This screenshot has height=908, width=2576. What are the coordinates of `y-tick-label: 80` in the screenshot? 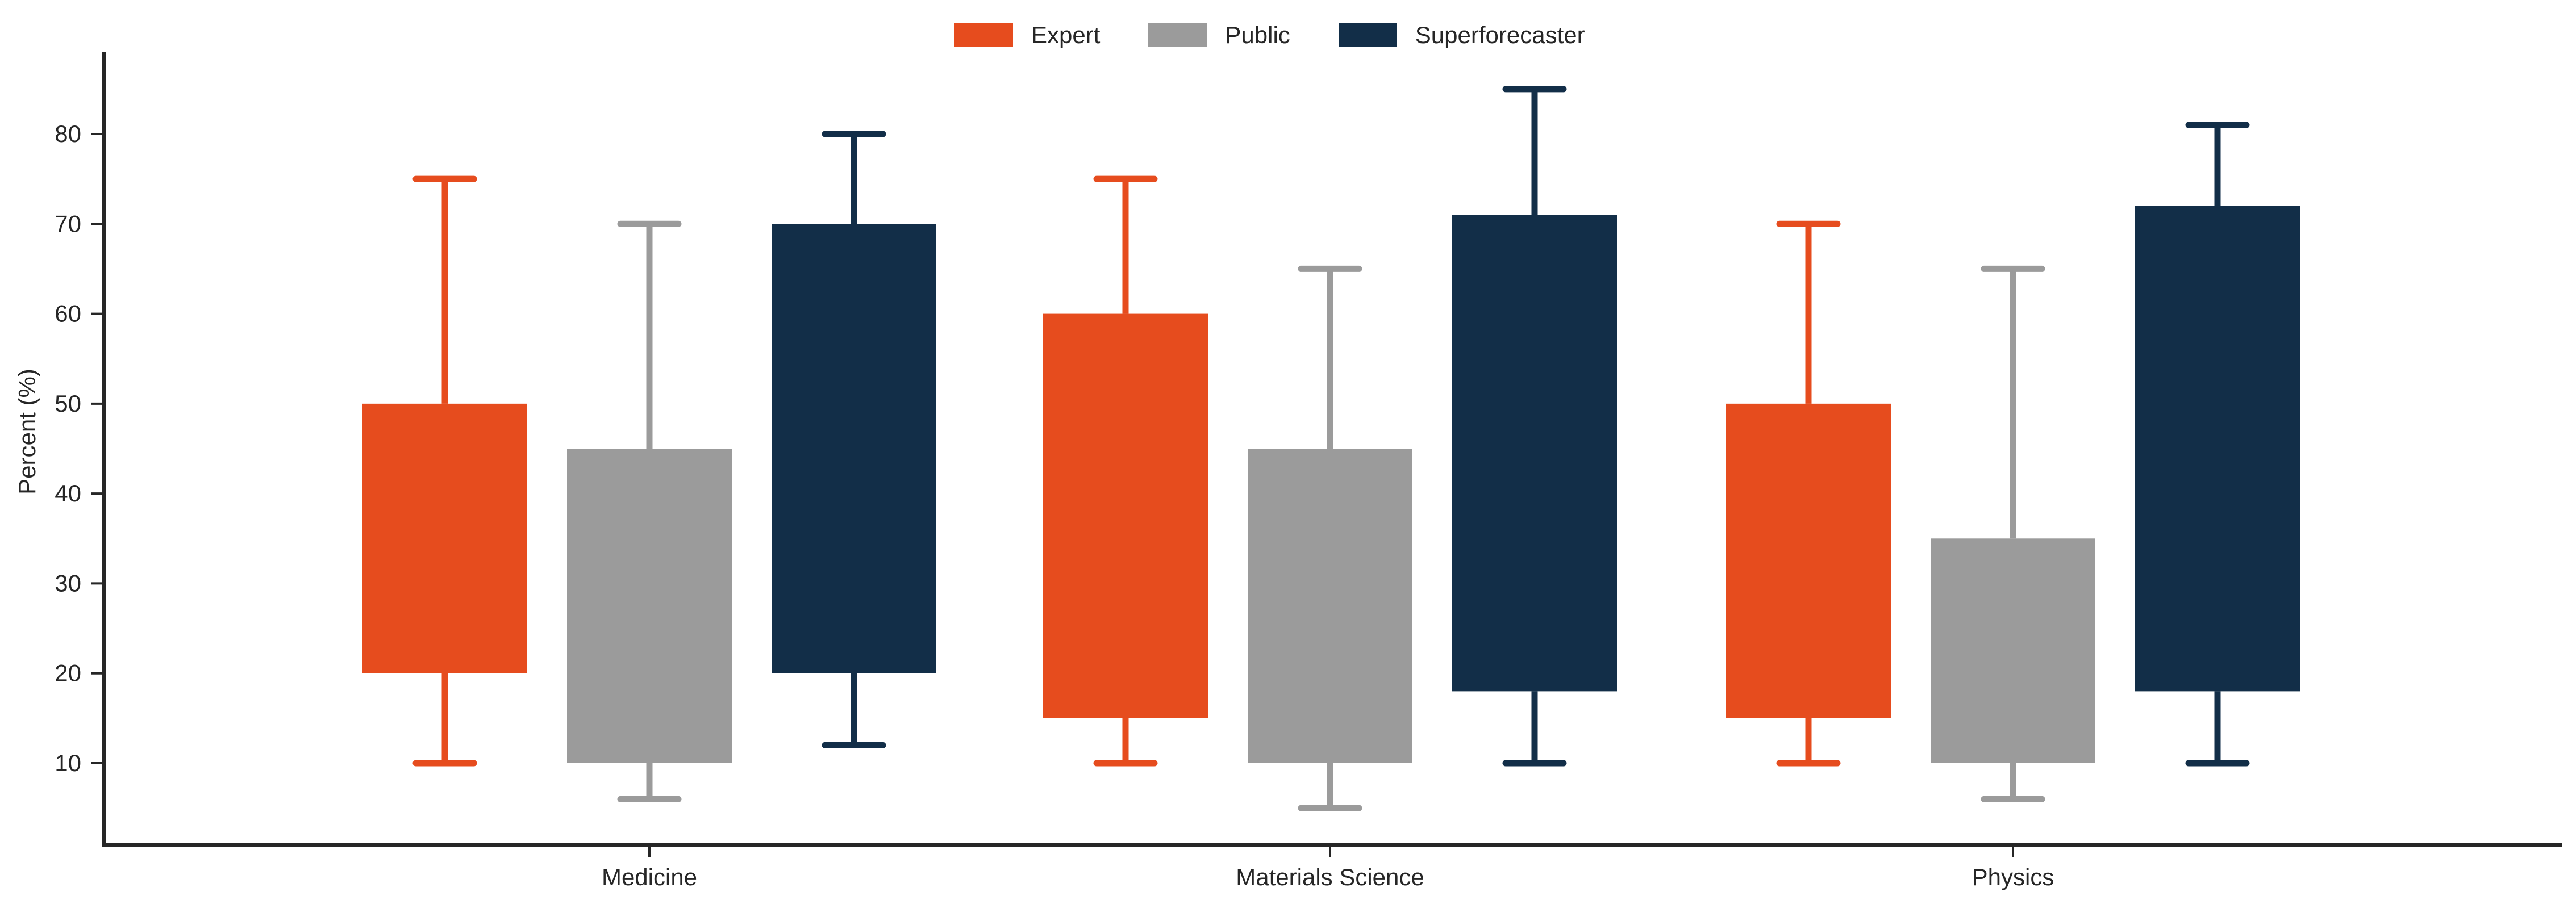 It's located at (68, 133).